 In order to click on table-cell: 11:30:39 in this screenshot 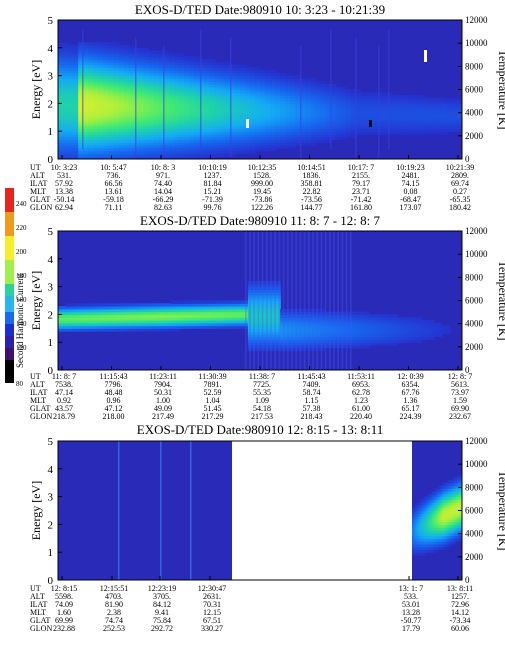, I will do `click(212, 376)`.